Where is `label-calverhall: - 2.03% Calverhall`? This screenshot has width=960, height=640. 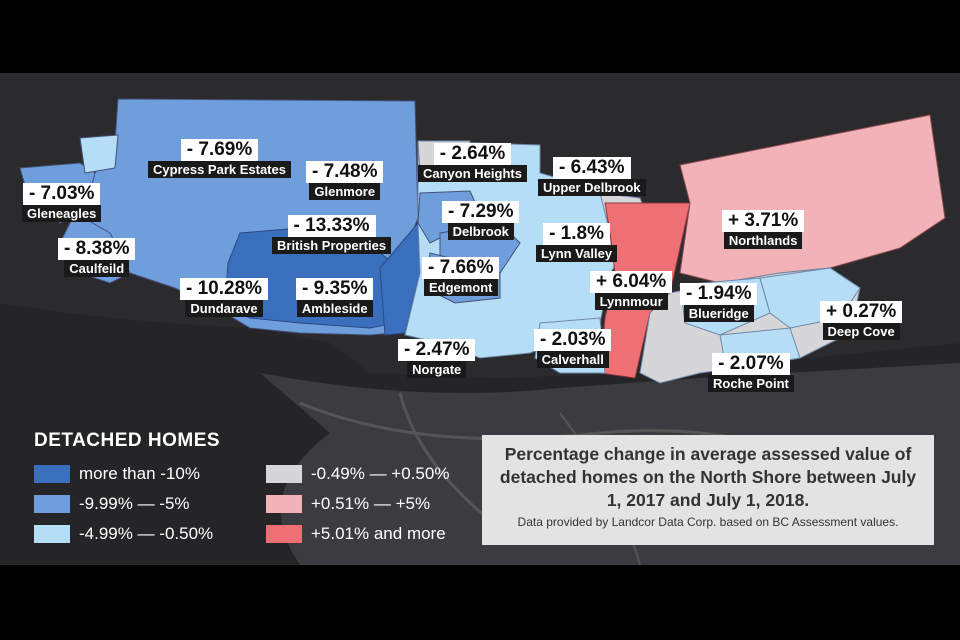 label-calverhall: - 2.03% Calverhall is located at coordinates (573, 348).